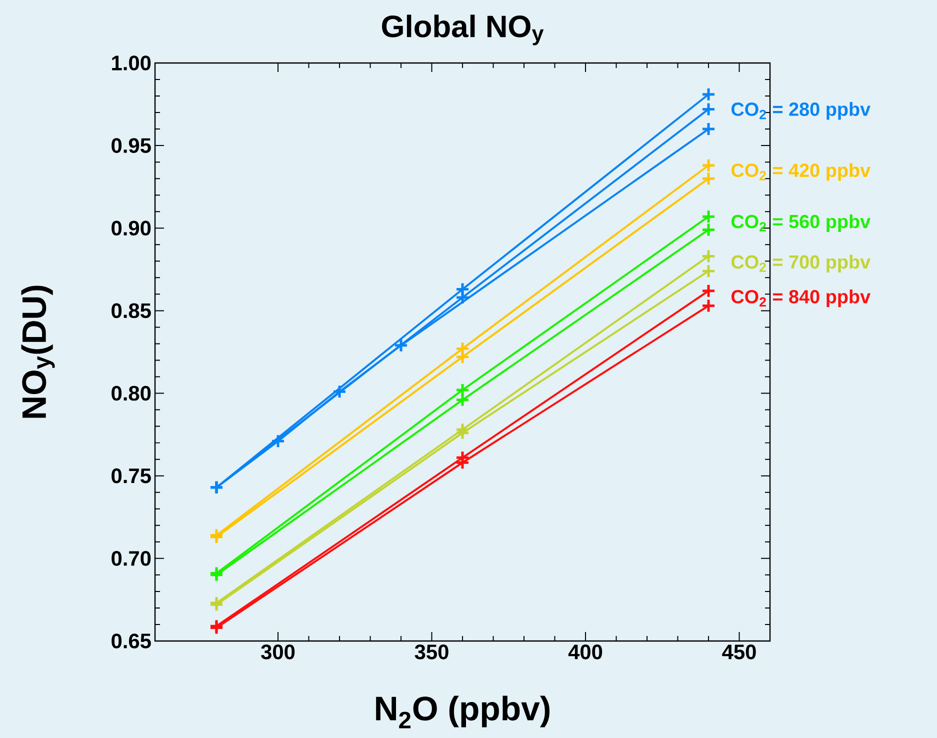  I want to click on y-tick-label: 0.85, so click(131, 310).